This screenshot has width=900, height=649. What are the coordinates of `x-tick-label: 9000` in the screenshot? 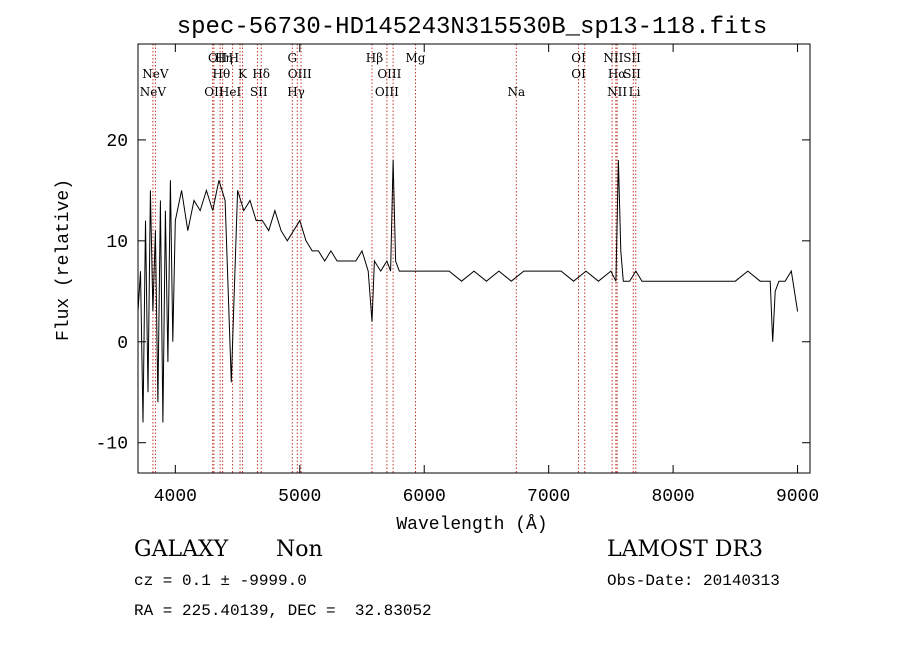 It's located at (797, 497).